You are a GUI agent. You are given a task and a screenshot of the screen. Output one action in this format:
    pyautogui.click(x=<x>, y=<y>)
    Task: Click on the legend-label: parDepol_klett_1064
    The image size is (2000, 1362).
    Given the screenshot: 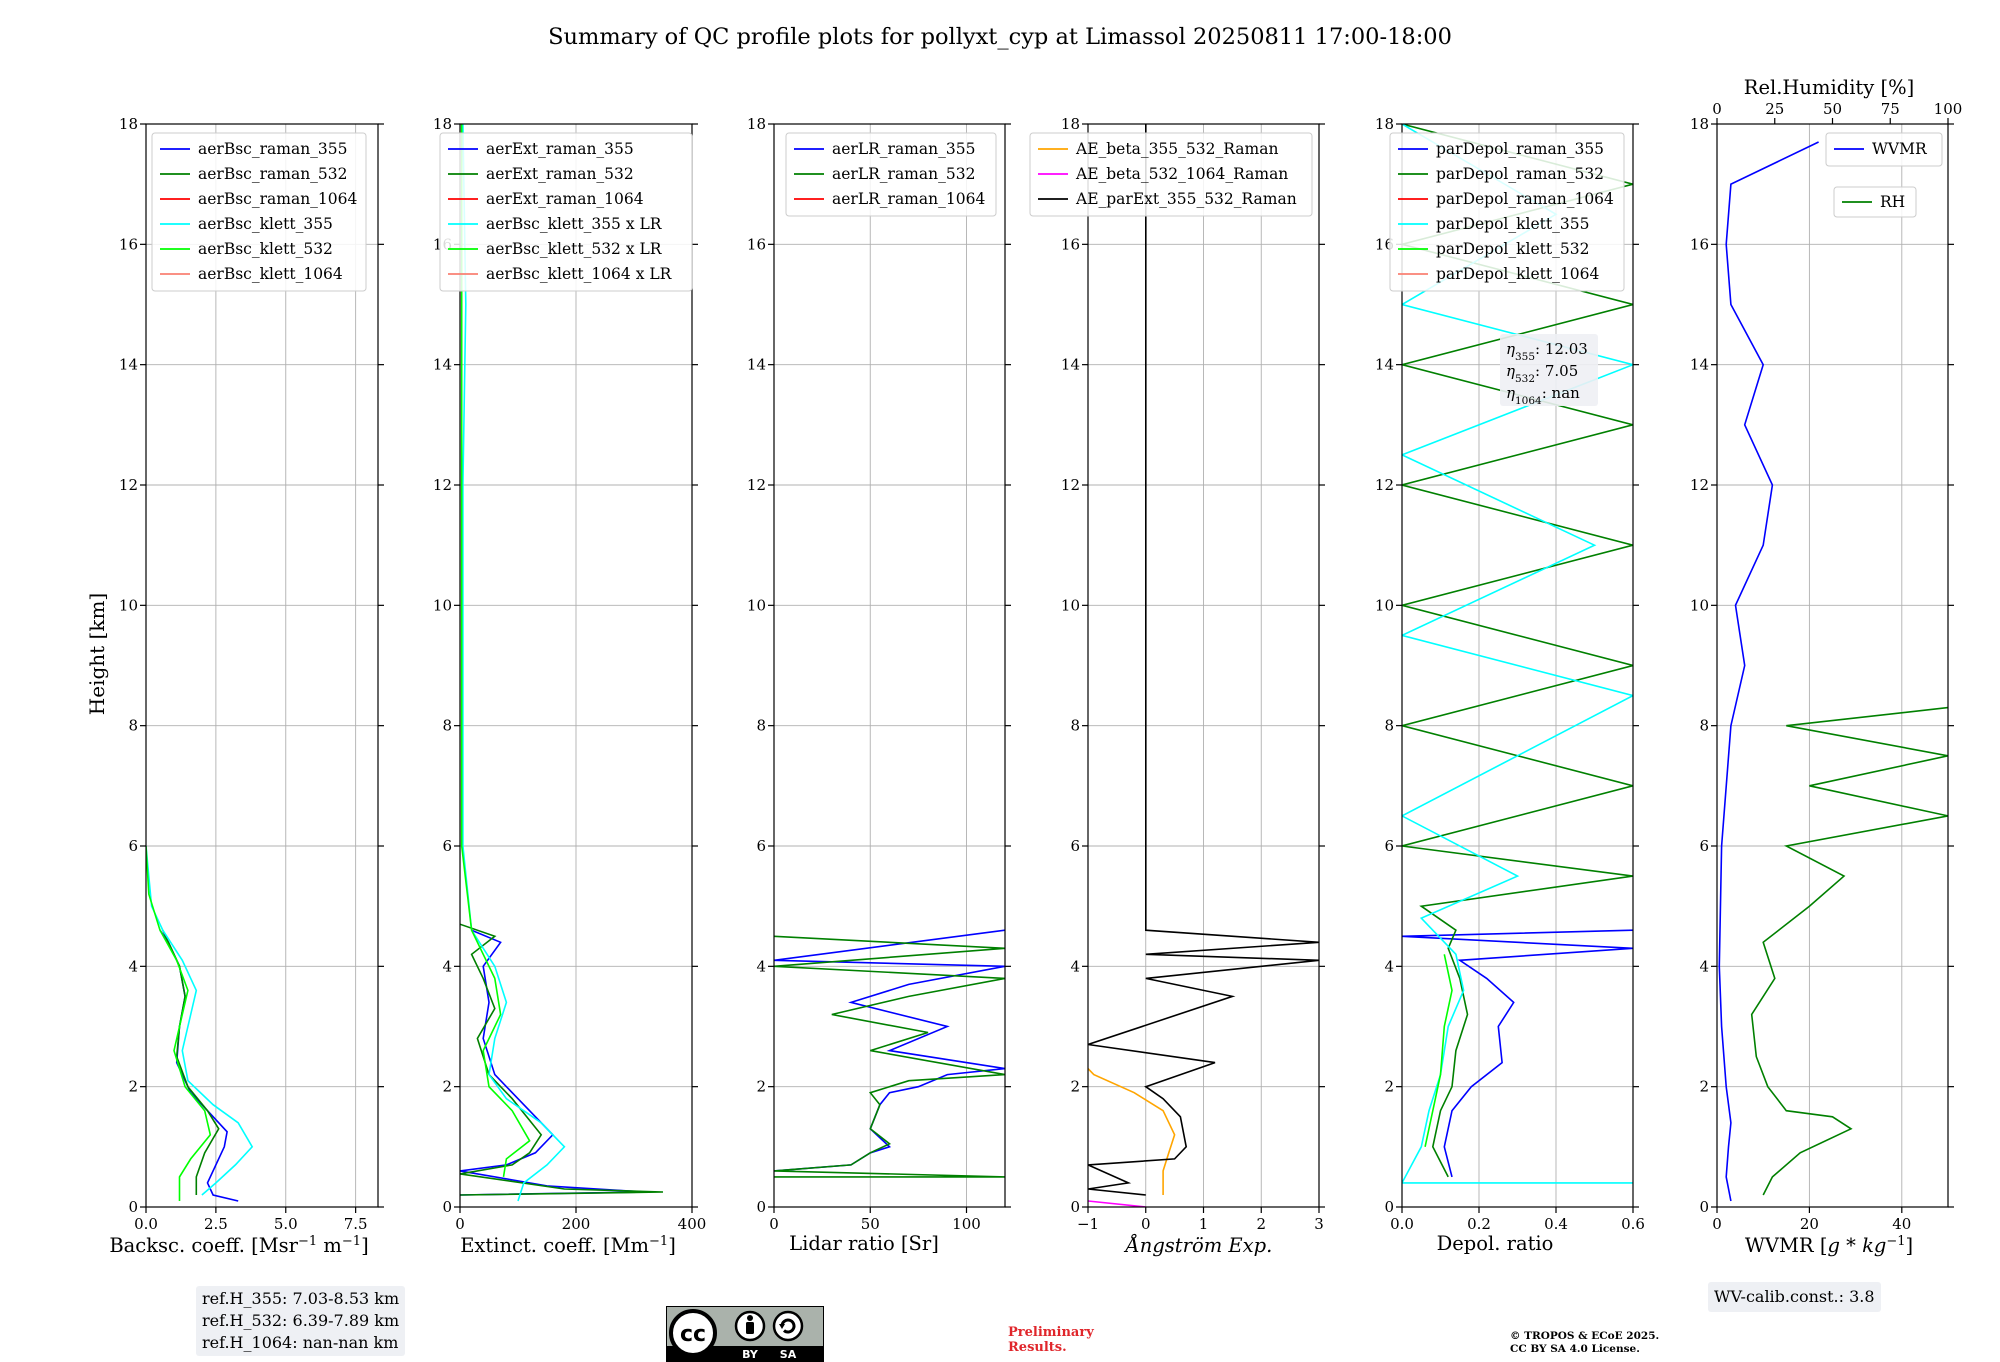 What is the action you would take?
    pyautogui.click(x=1517, y=274)
    